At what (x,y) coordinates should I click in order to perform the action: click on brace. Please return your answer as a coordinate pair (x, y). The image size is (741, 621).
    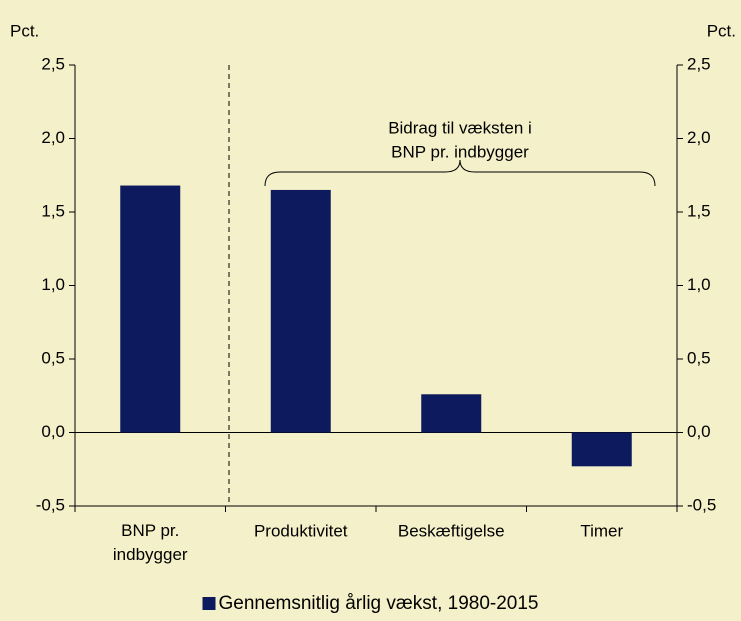
    Looking at the image, I should click on (460, 173).